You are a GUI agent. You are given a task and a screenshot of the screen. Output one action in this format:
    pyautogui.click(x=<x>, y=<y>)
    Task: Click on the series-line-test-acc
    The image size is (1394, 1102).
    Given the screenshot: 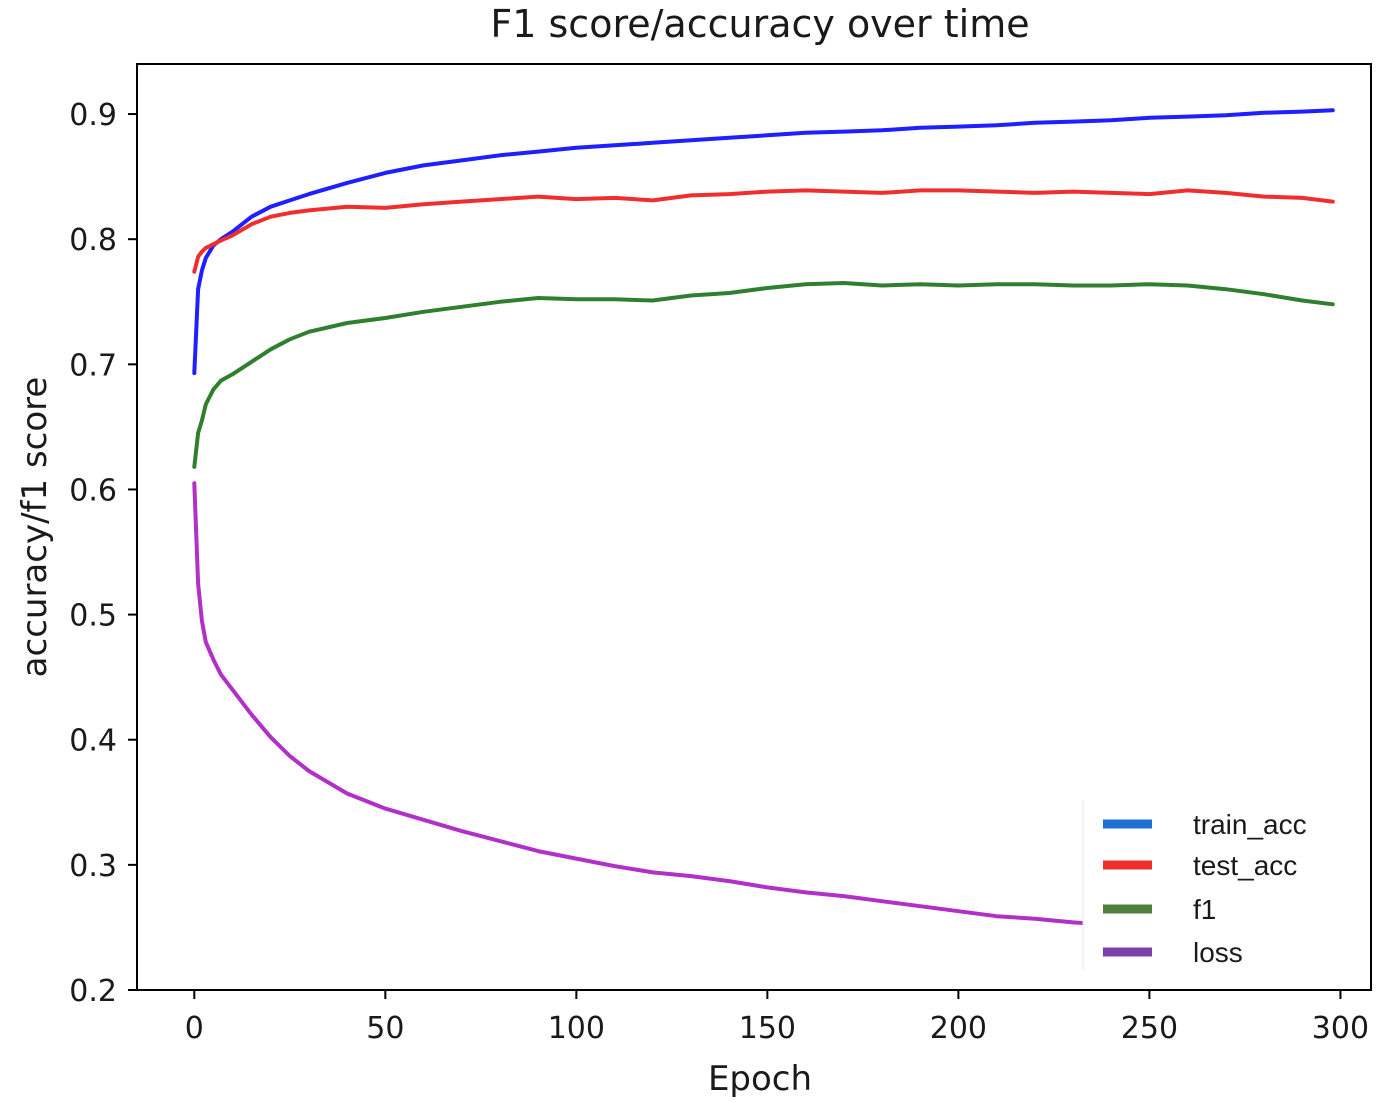 What is the action you would take?
    pyautogui.click(x=763, y=231)
    